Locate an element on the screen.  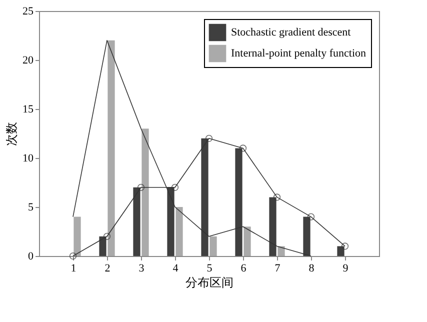
y-tick-label: 25 is located at coordinates (28, 12).